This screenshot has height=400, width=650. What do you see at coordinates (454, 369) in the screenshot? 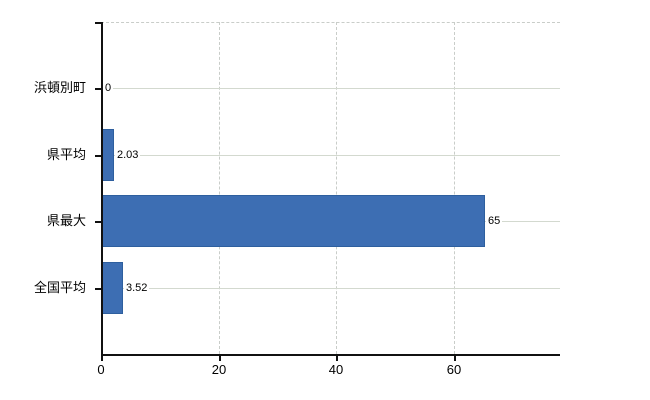
I see `x-axis-tick-label: 60` at bounding box center [454, 369].